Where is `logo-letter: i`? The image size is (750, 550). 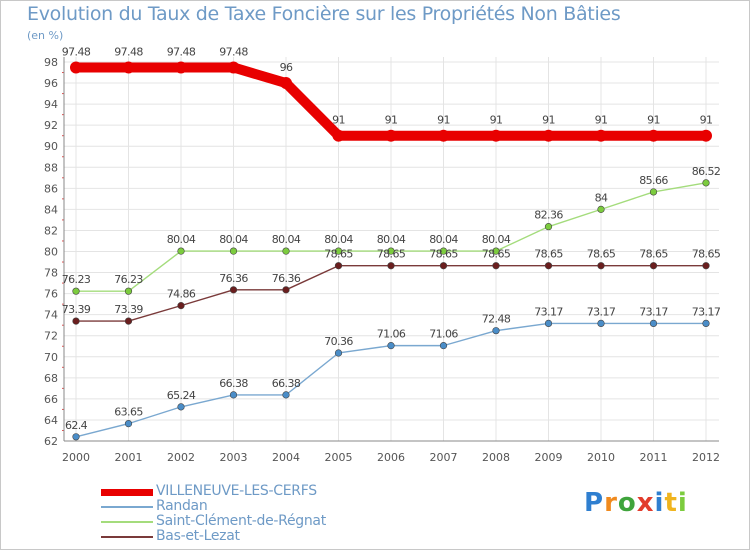
logo-letter: i is located at coordinates (682, 503).